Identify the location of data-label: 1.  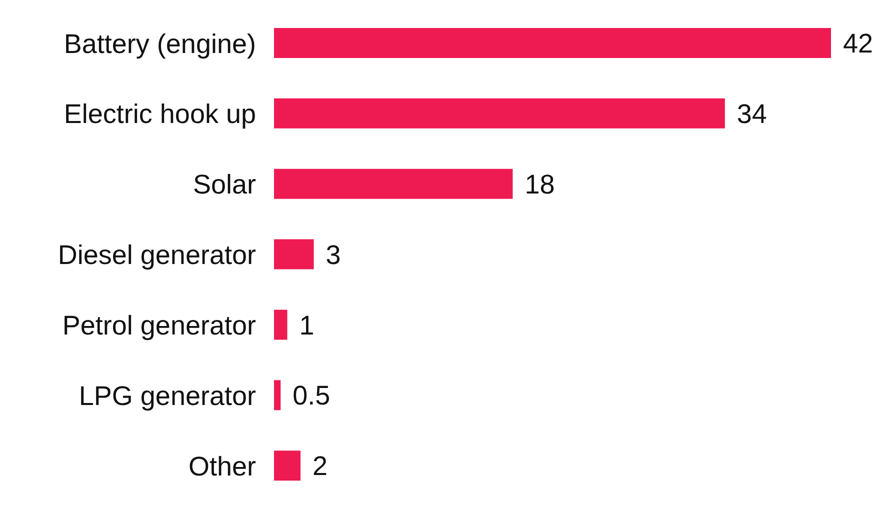
(306, 325).